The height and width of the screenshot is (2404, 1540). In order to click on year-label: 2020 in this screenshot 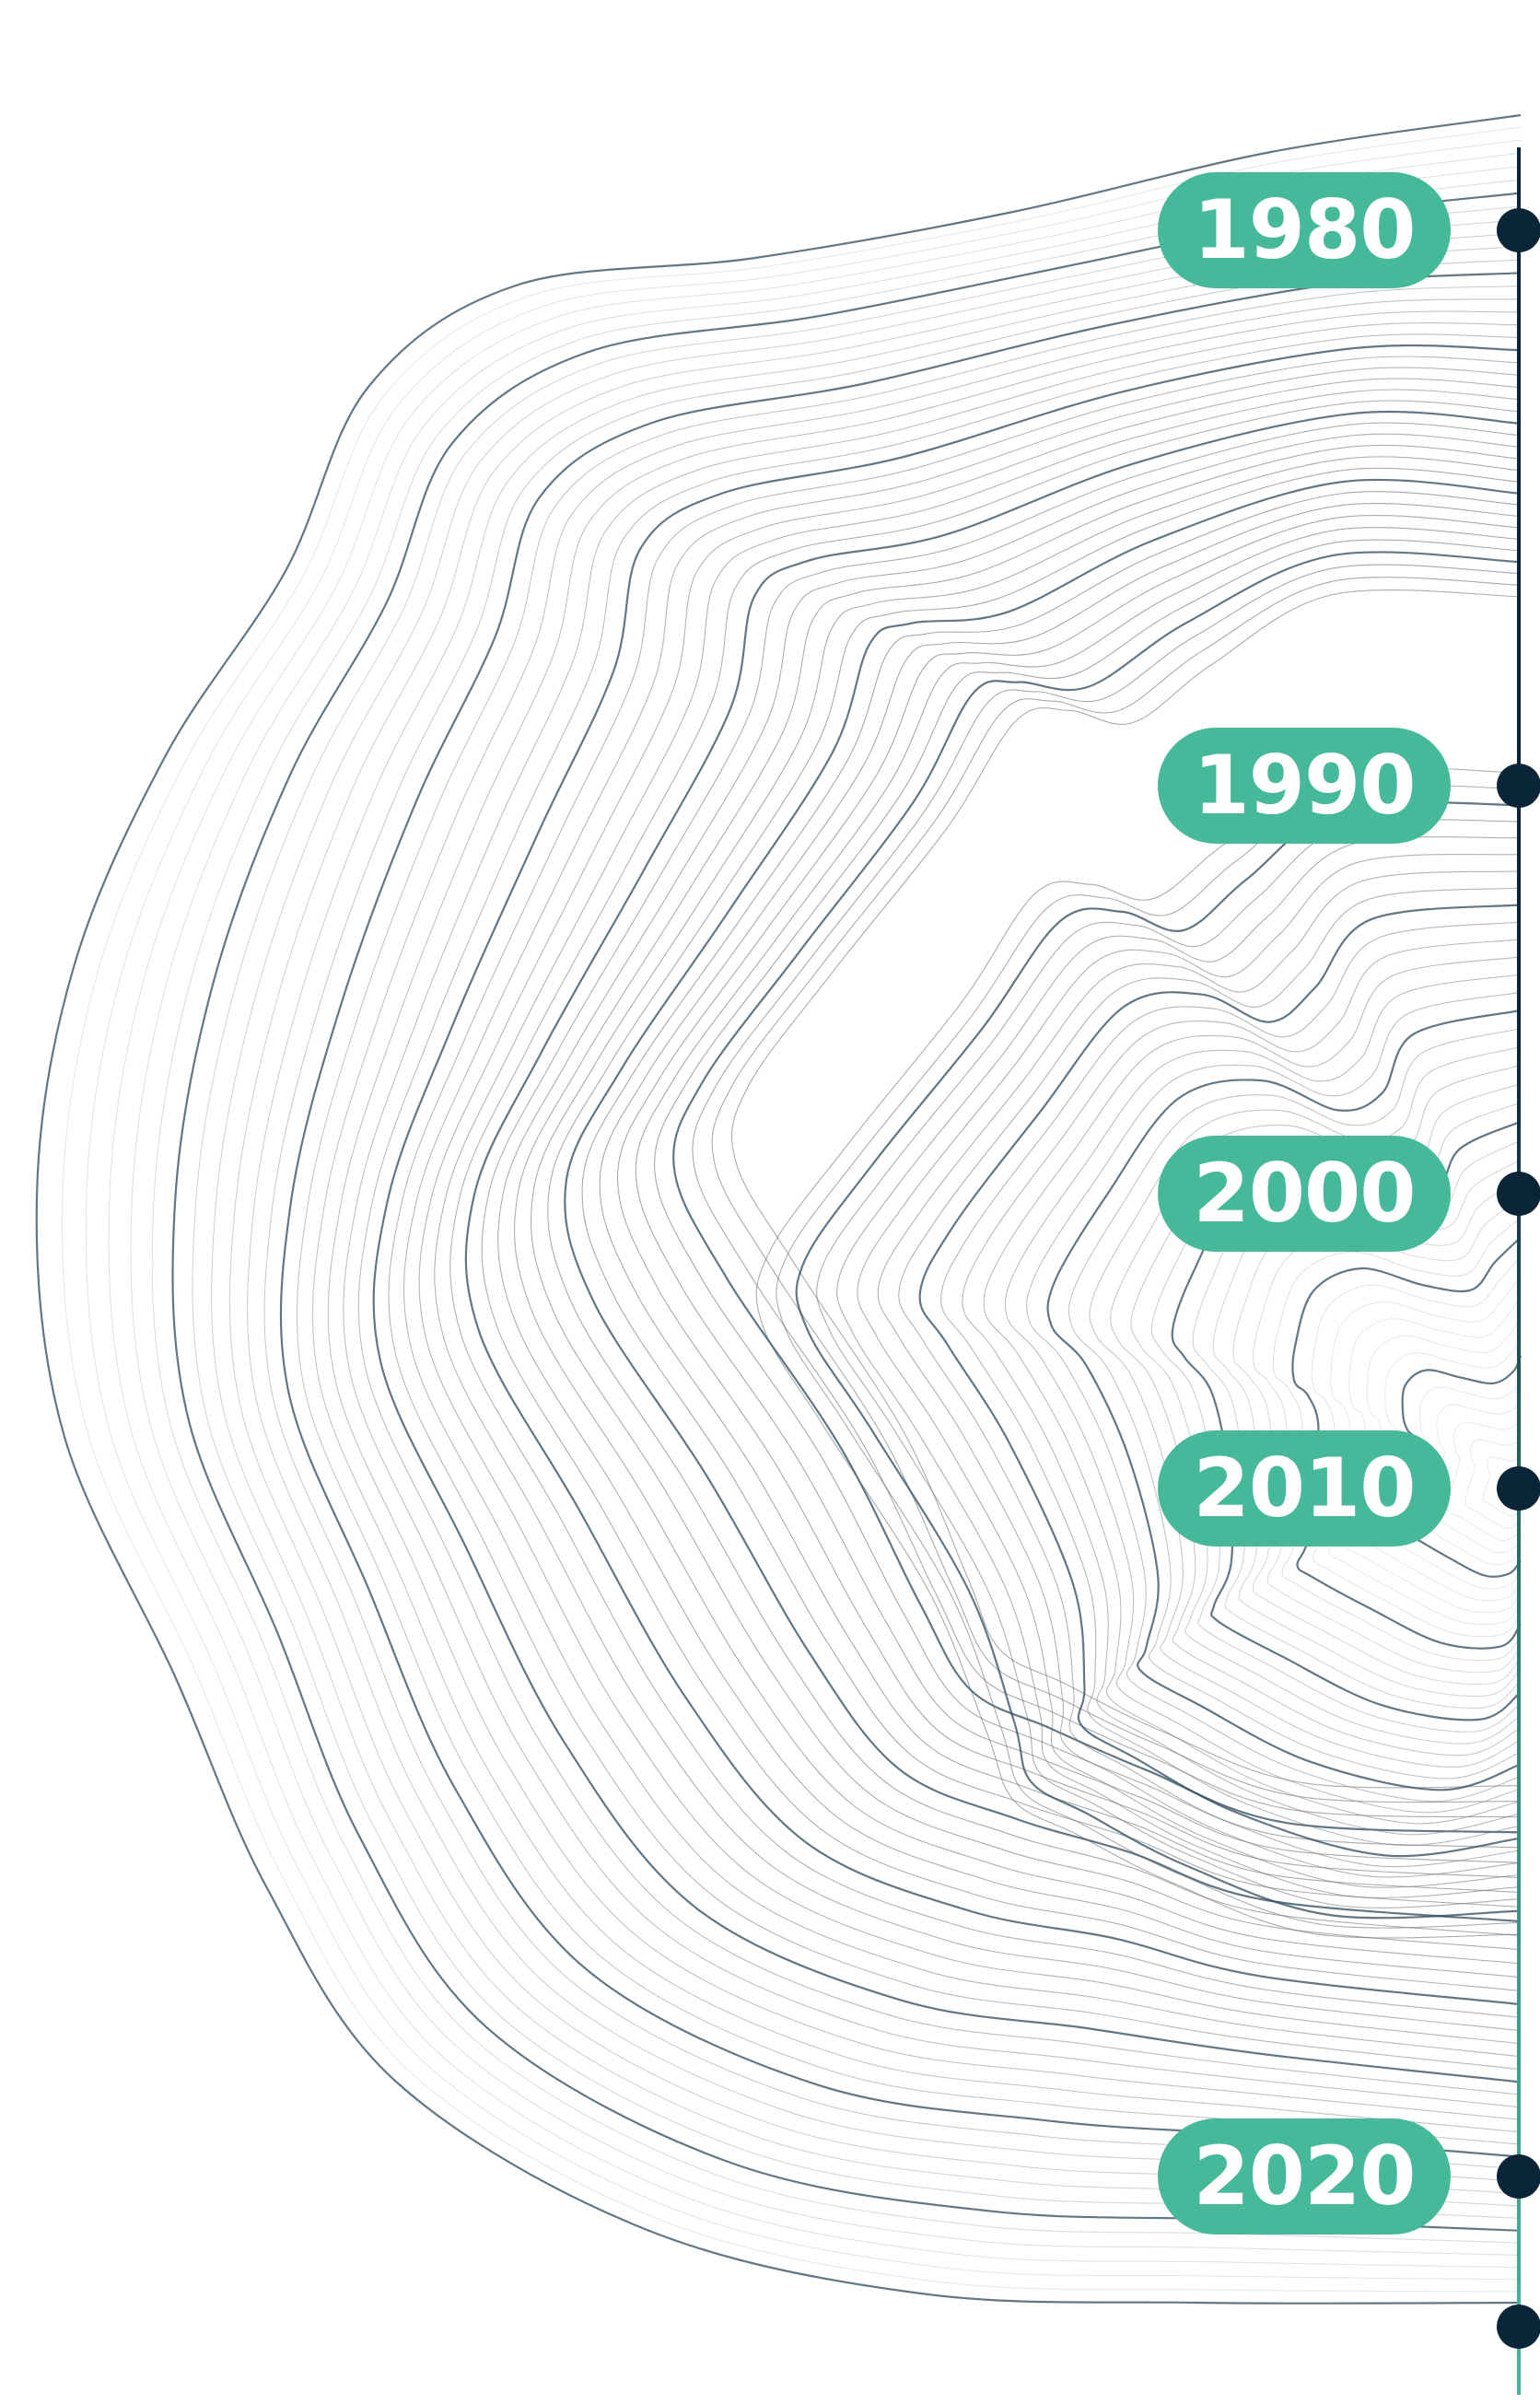, I will do `click(1305, 2176)`.